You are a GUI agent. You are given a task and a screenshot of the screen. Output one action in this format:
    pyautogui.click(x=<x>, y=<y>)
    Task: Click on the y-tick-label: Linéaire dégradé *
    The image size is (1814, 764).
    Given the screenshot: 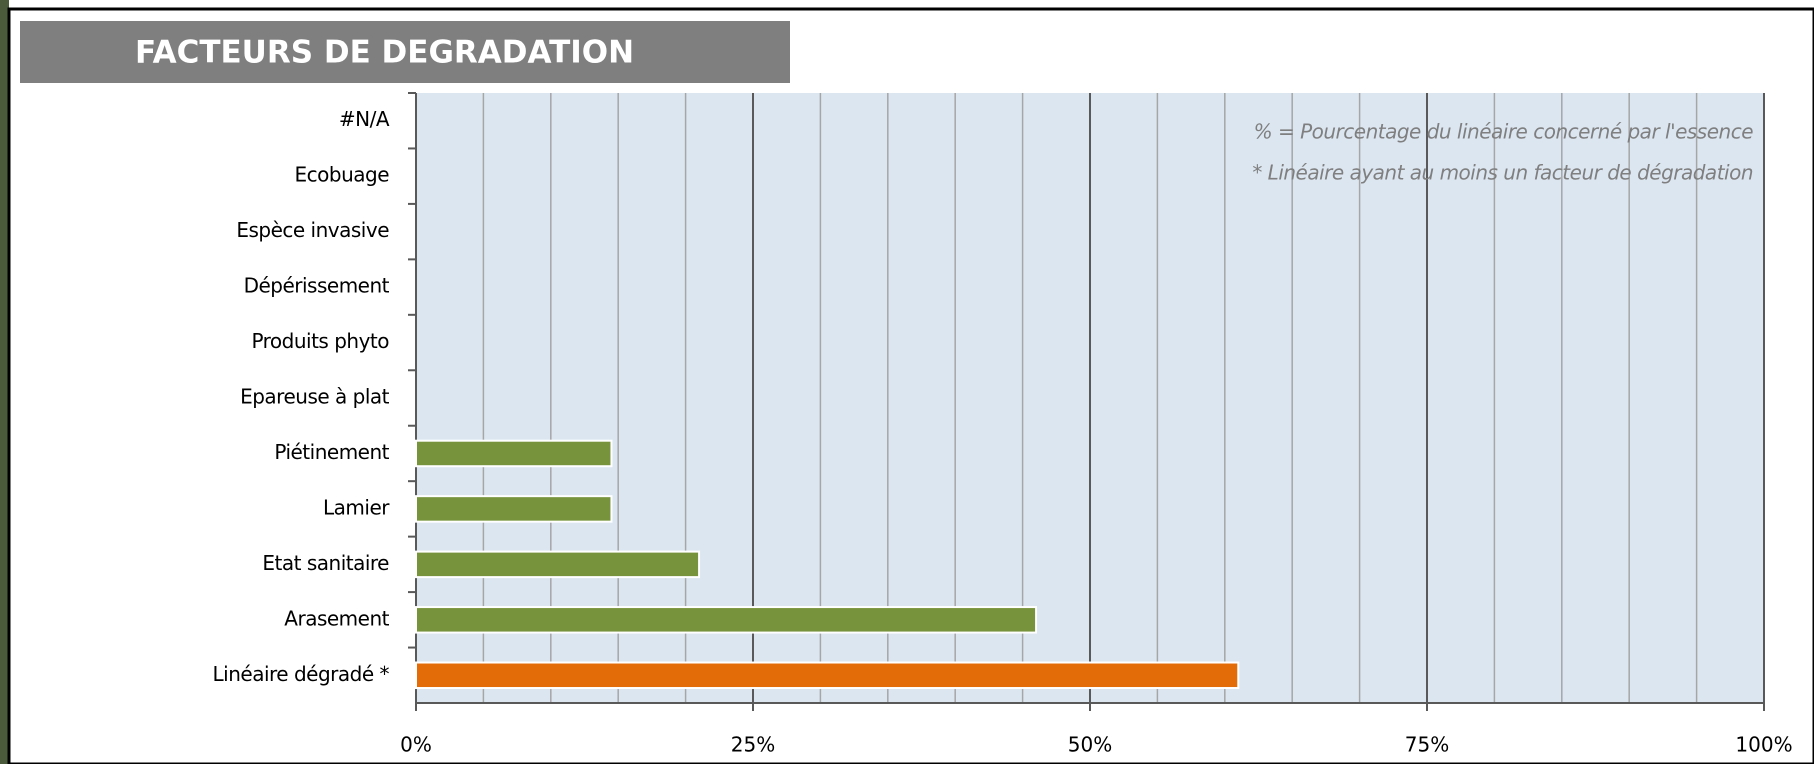 What is the action you would take?
    pyautogui.click(x=301, y=674)
    